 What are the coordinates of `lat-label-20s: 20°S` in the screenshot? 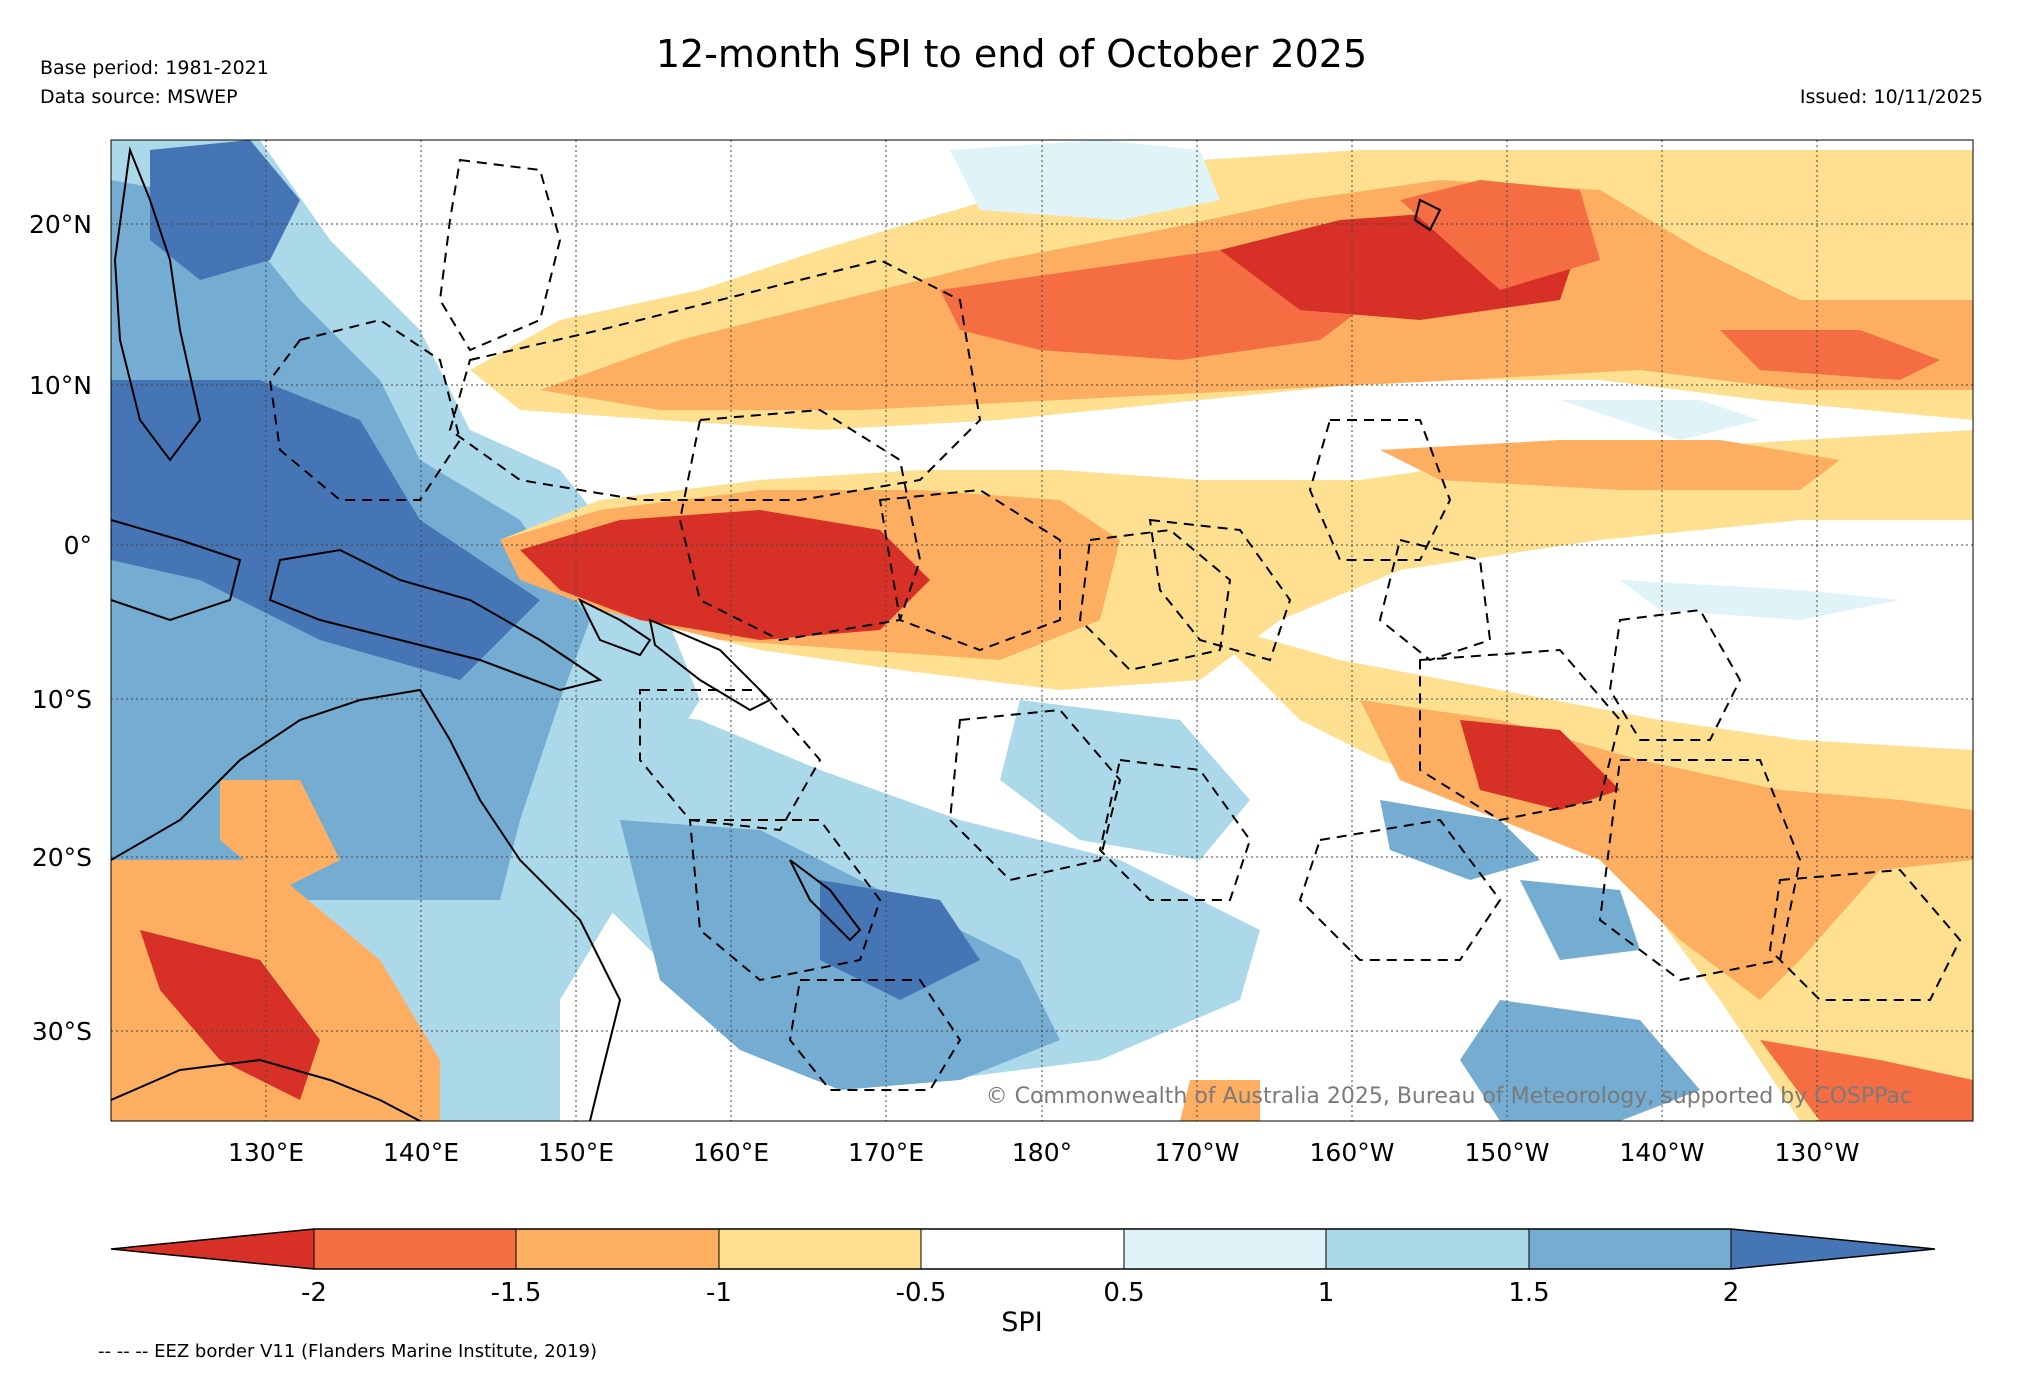 It's located at (62, 857).